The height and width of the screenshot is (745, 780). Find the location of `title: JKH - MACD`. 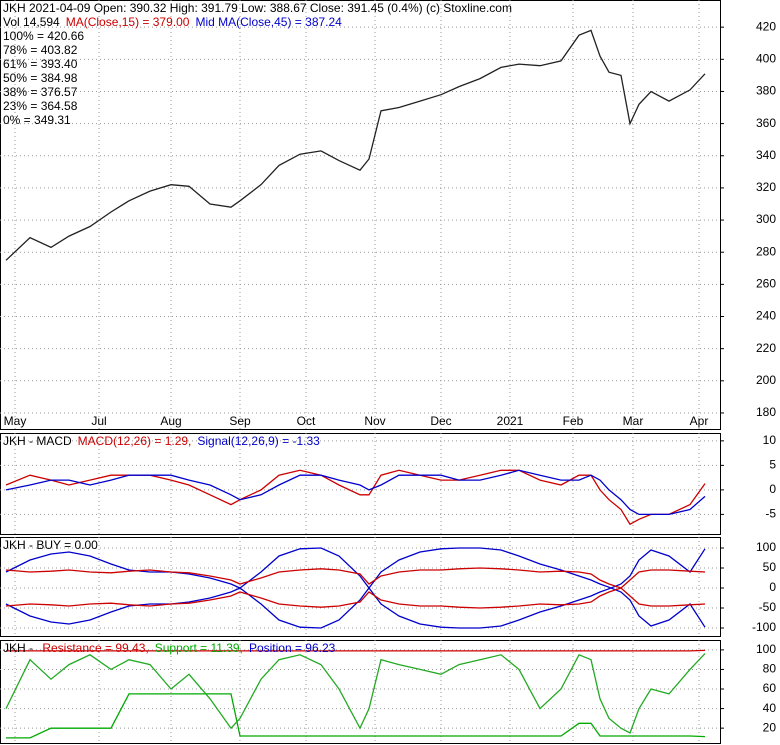

title: JKH - MACD is located at coordinates (37, 441).